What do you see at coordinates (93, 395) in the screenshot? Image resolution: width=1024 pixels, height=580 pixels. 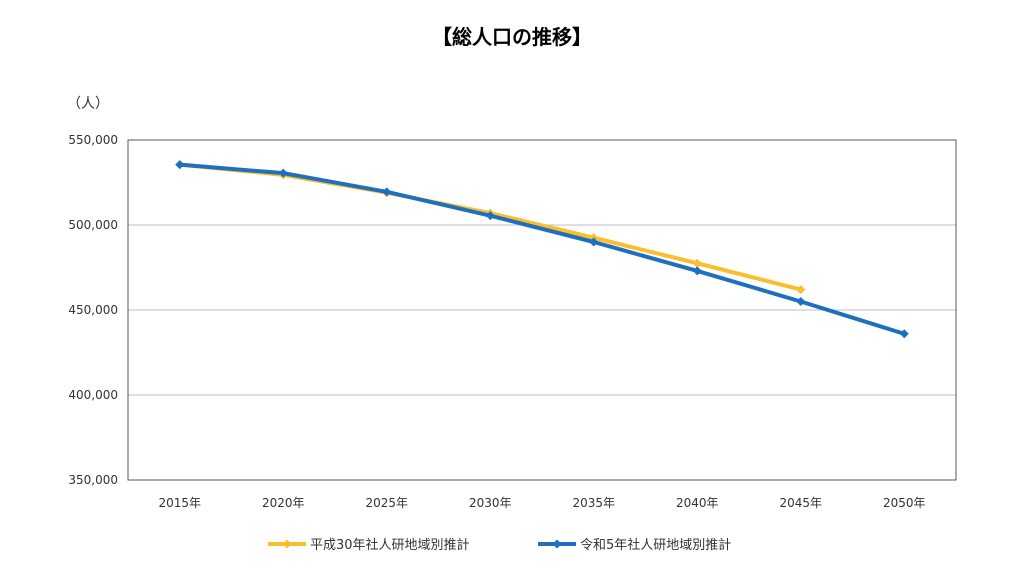 I see `y-tick-label: 400,000` at bounding box center [93, 395].